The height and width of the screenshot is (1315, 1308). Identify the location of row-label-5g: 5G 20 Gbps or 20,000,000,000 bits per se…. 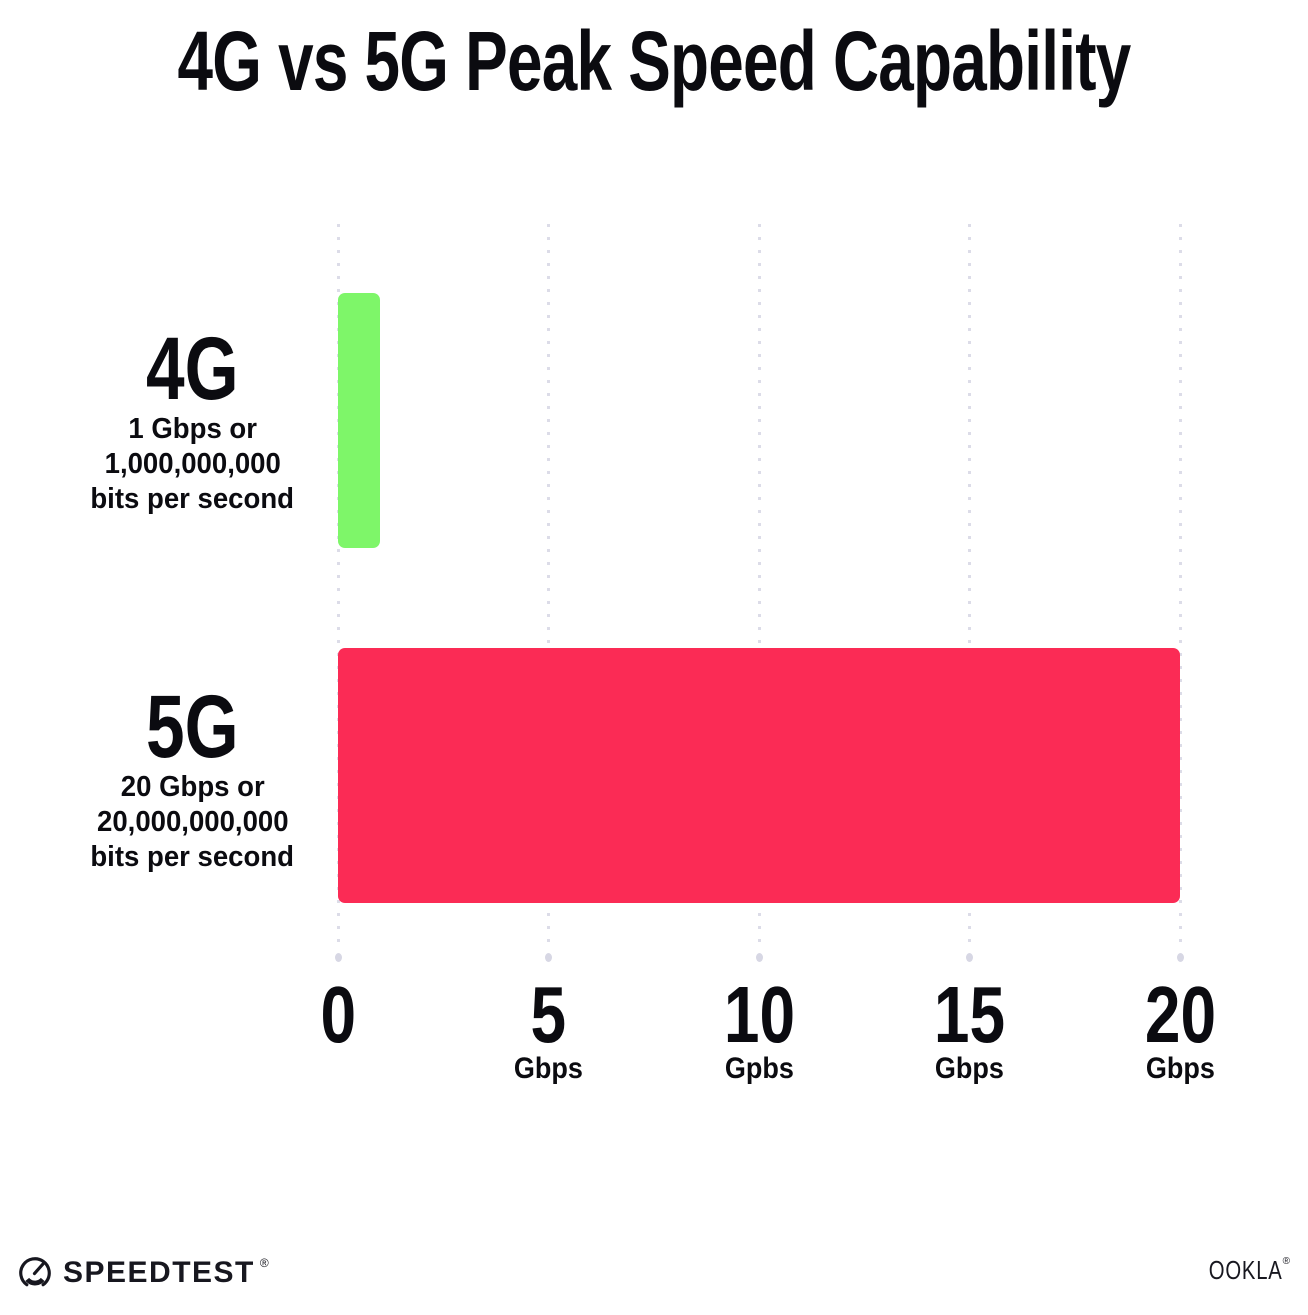
(192, 778).